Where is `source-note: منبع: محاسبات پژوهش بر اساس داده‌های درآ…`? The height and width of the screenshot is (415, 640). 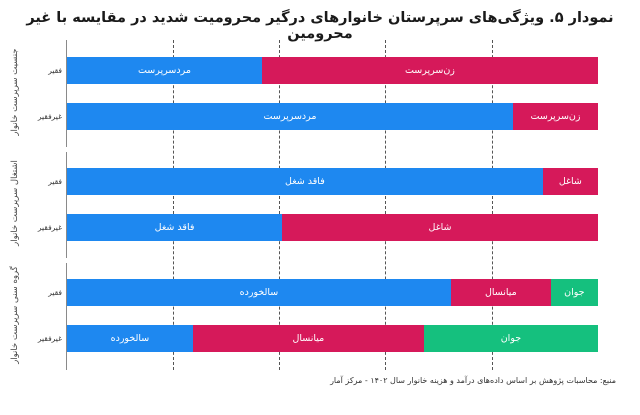
source-note: منبع: محاسبات پژوهش بر اساس داده‌های درآ… is located at coordinates (473, 380).